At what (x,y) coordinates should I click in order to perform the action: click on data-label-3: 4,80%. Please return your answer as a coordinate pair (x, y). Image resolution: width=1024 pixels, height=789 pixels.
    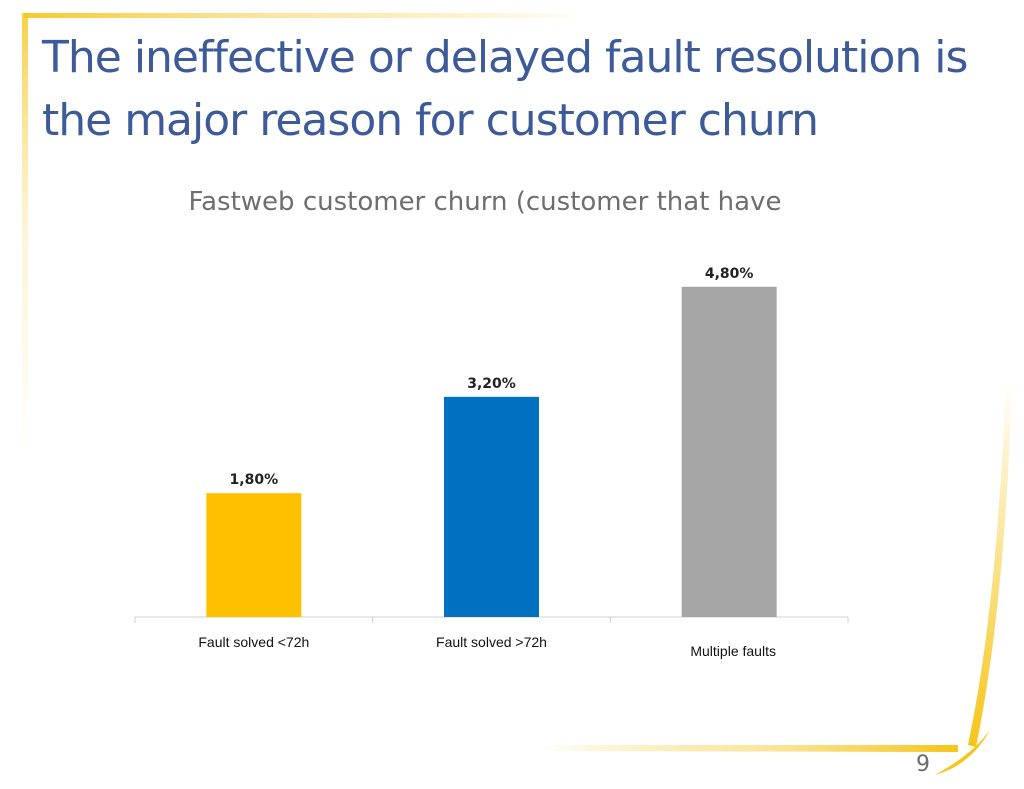
    Looking at the image, I should click on (729, 274).